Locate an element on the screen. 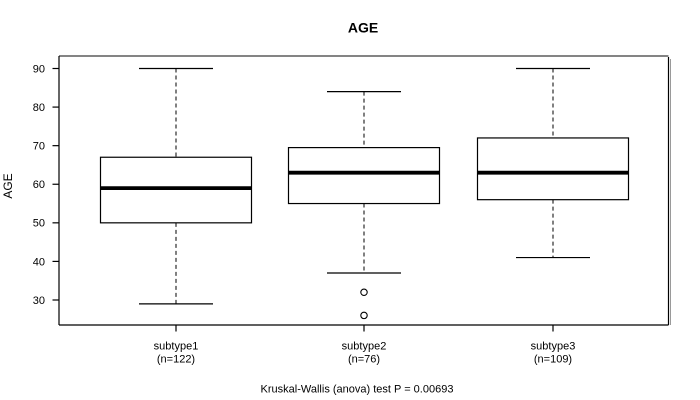 Image resolution: width=700 pixels, height=400 pixels. y-tick-label: 70 is located at coordinates (39, 147).